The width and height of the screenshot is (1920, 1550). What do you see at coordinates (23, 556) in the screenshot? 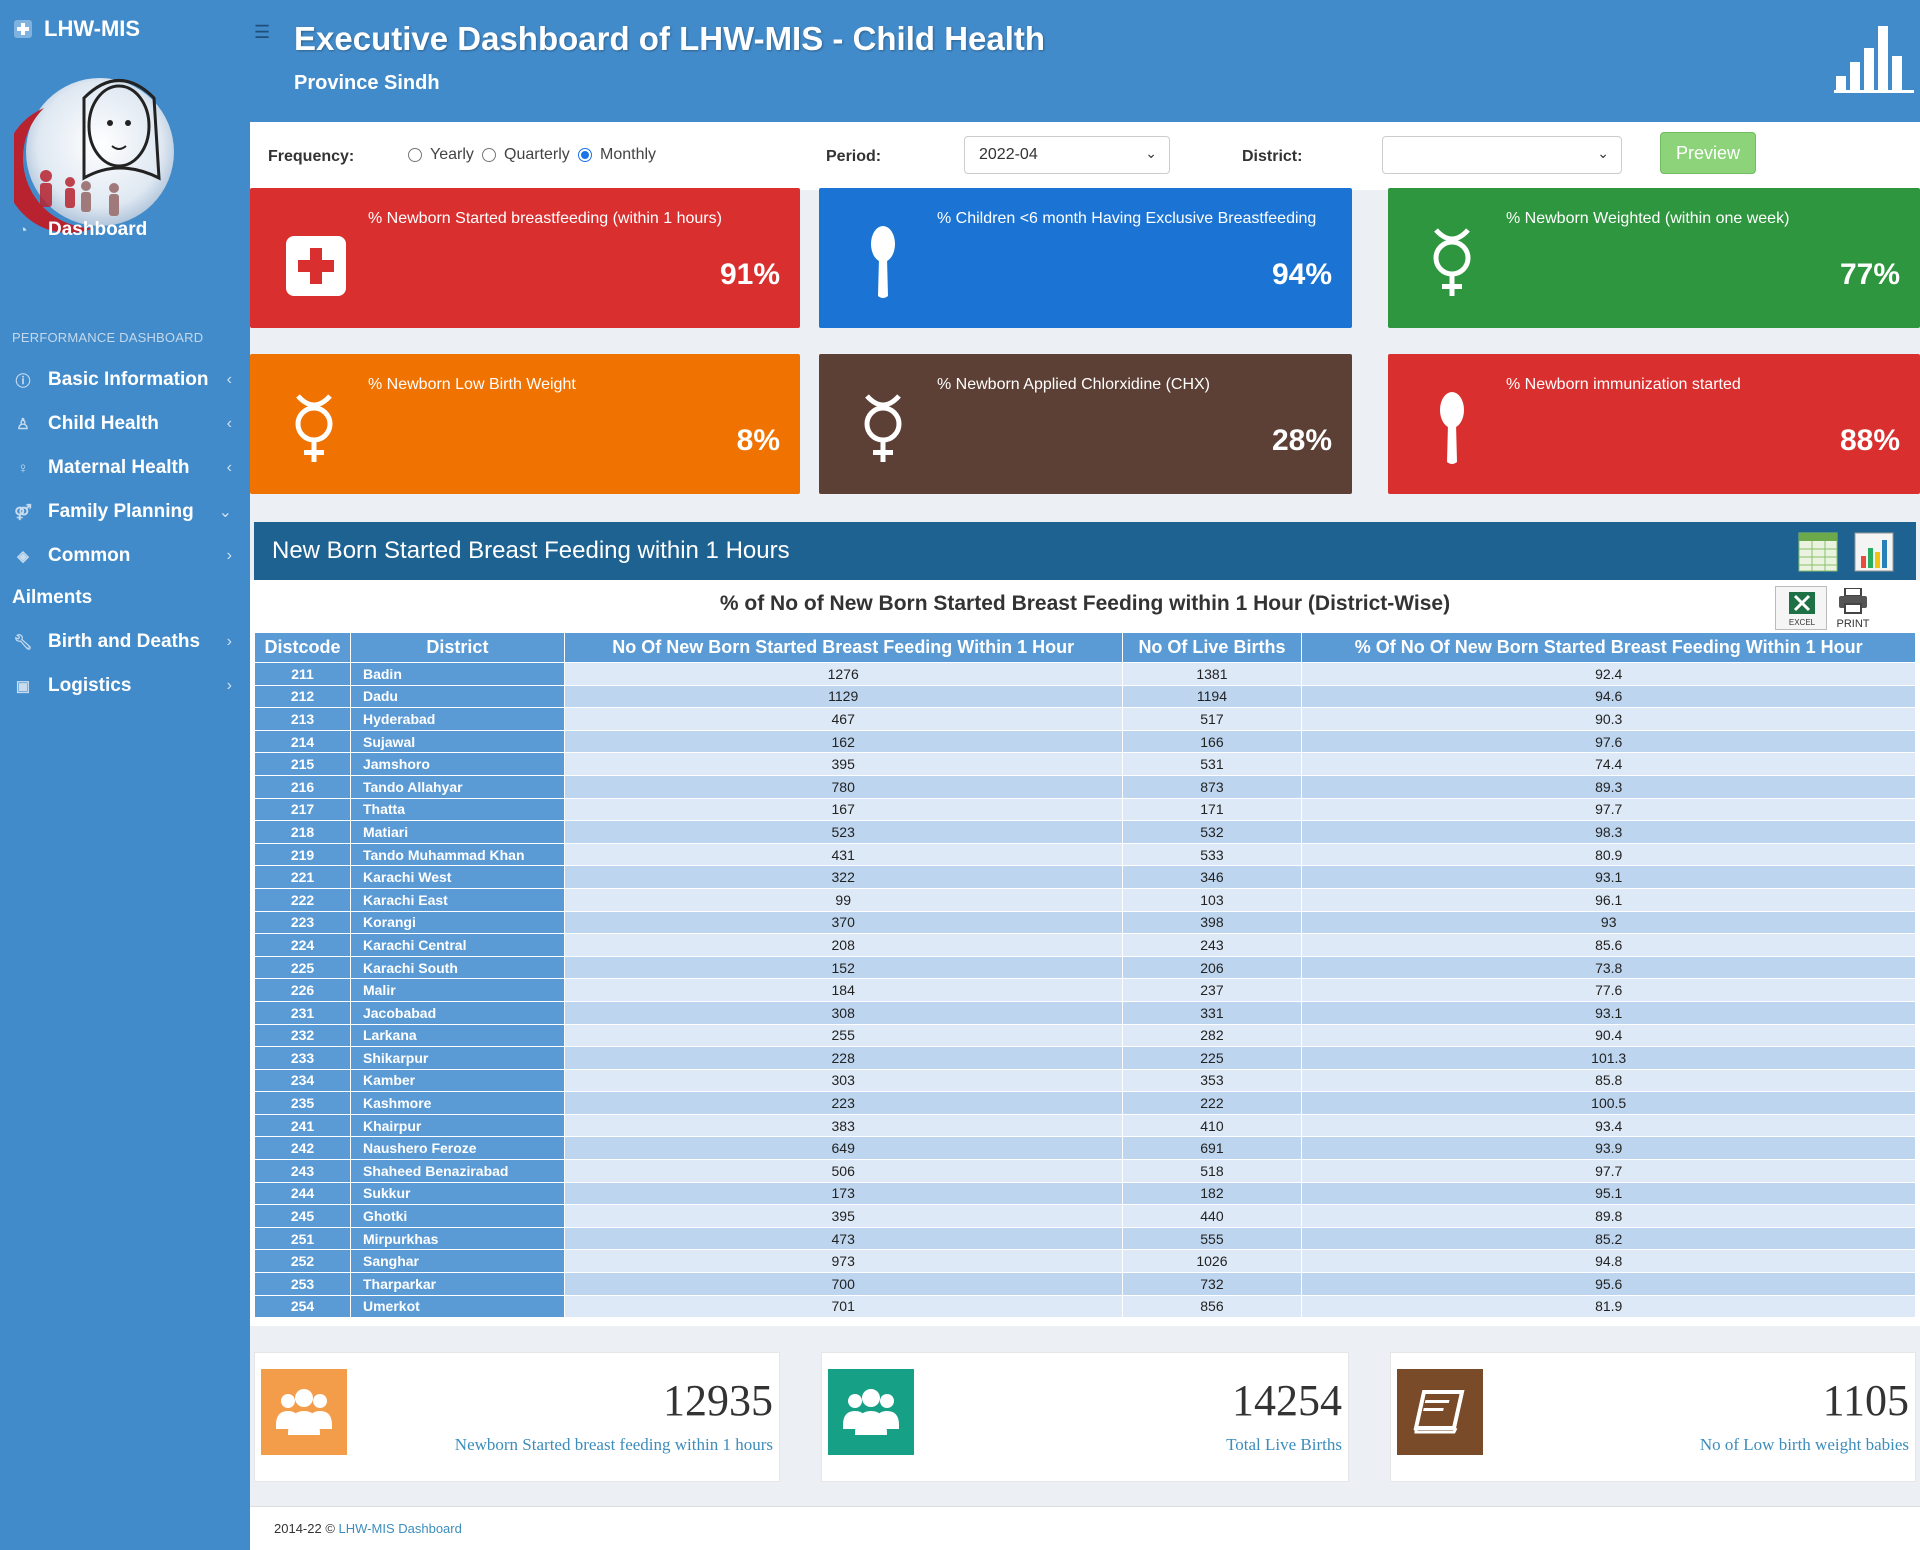
I see `pill-icon: ◈` at bounding box center [23, 556].